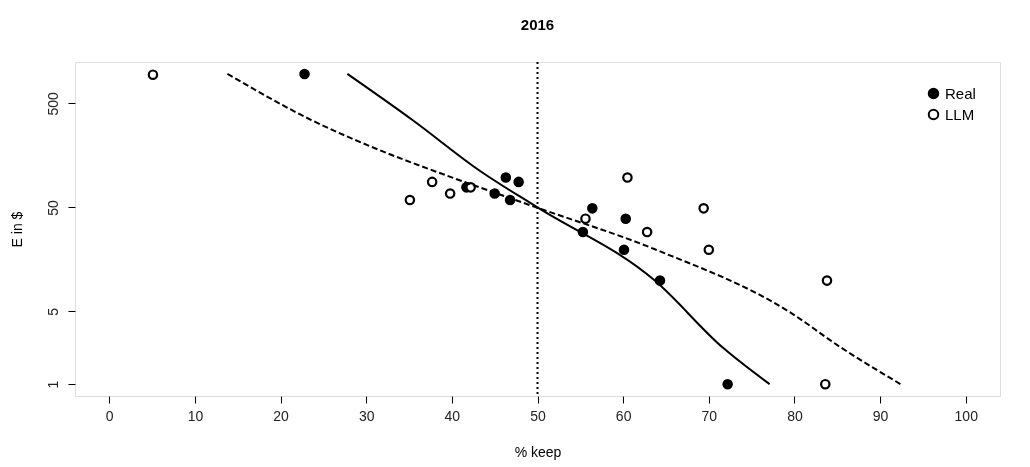  What do you see at coordinates (960, 93) in the screenshot?
I see `legend-label: Real` at bounding box center [960, 93].